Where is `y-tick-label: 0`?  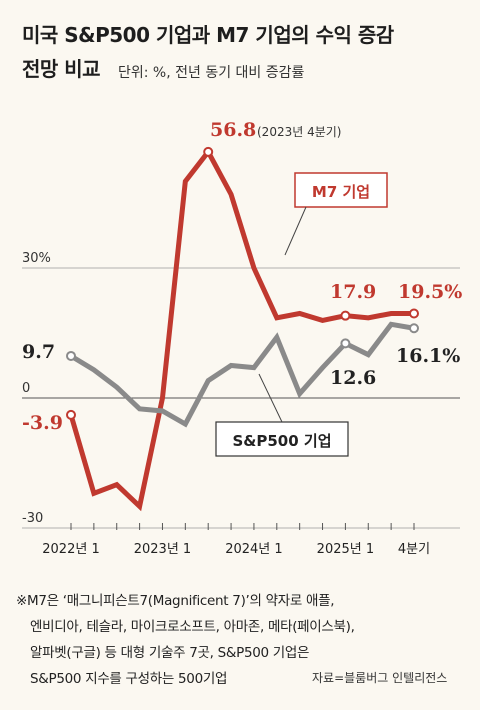
y-tick-label: 0 is located at coordinates (26, 388).